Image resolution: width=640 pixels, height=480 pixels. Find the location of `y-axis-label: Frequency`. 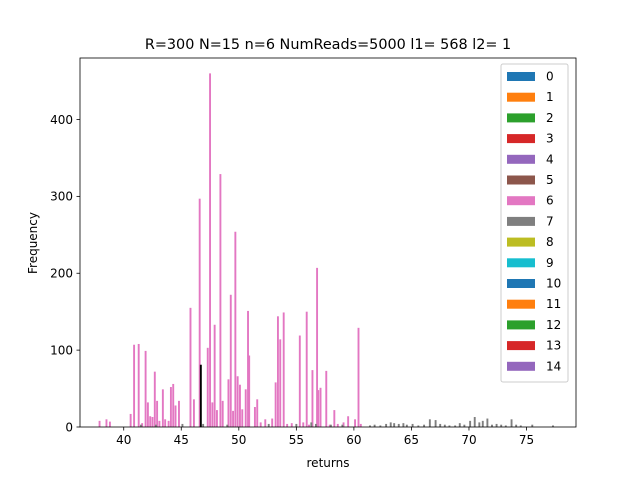

y-axis-label: Frequency is located at coordinates (33, 243).